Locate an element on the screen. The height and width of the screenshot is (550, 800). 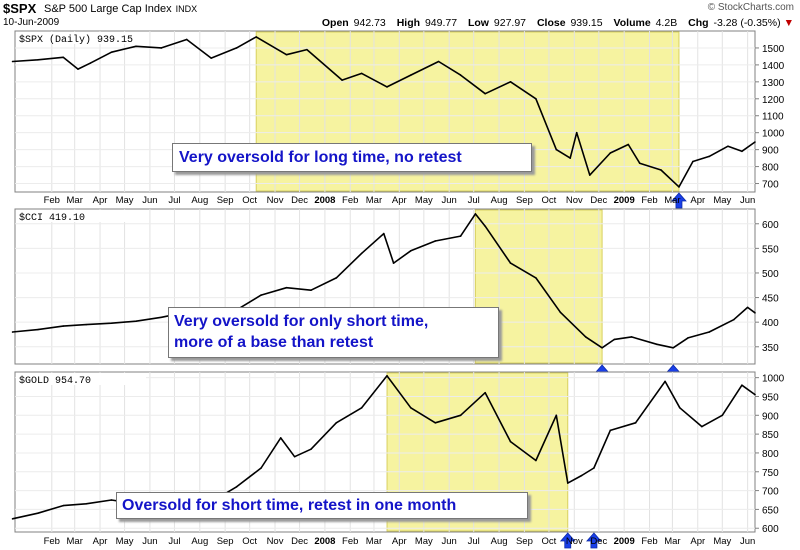
y-tick-label: 1300 is located at coordinates (773, 83).